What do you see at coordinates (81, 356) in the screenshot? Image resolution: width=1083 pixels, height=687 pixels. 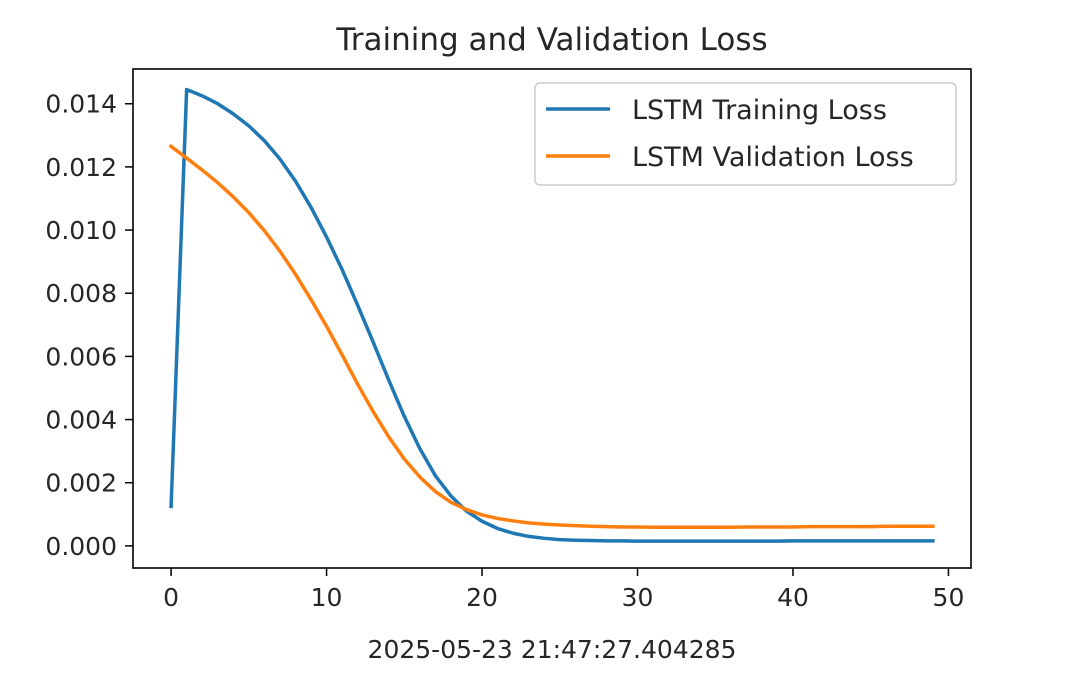 I see `y-tick-label: 0.006` at bounding box center [81, 356].